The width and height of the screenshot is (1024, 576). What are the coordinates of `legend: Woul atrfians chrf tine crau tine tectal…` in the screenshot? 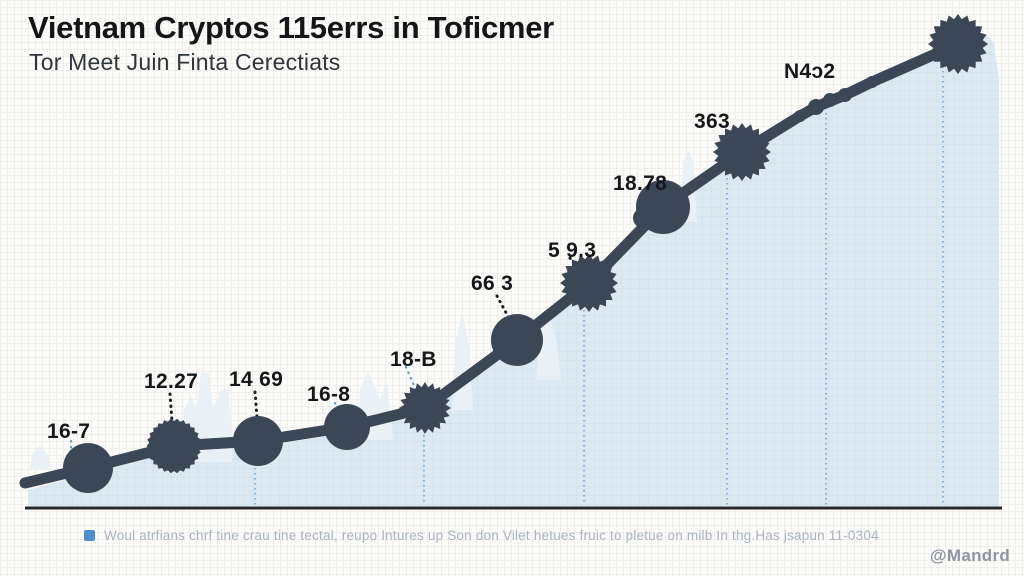 It's located at (481, 536).